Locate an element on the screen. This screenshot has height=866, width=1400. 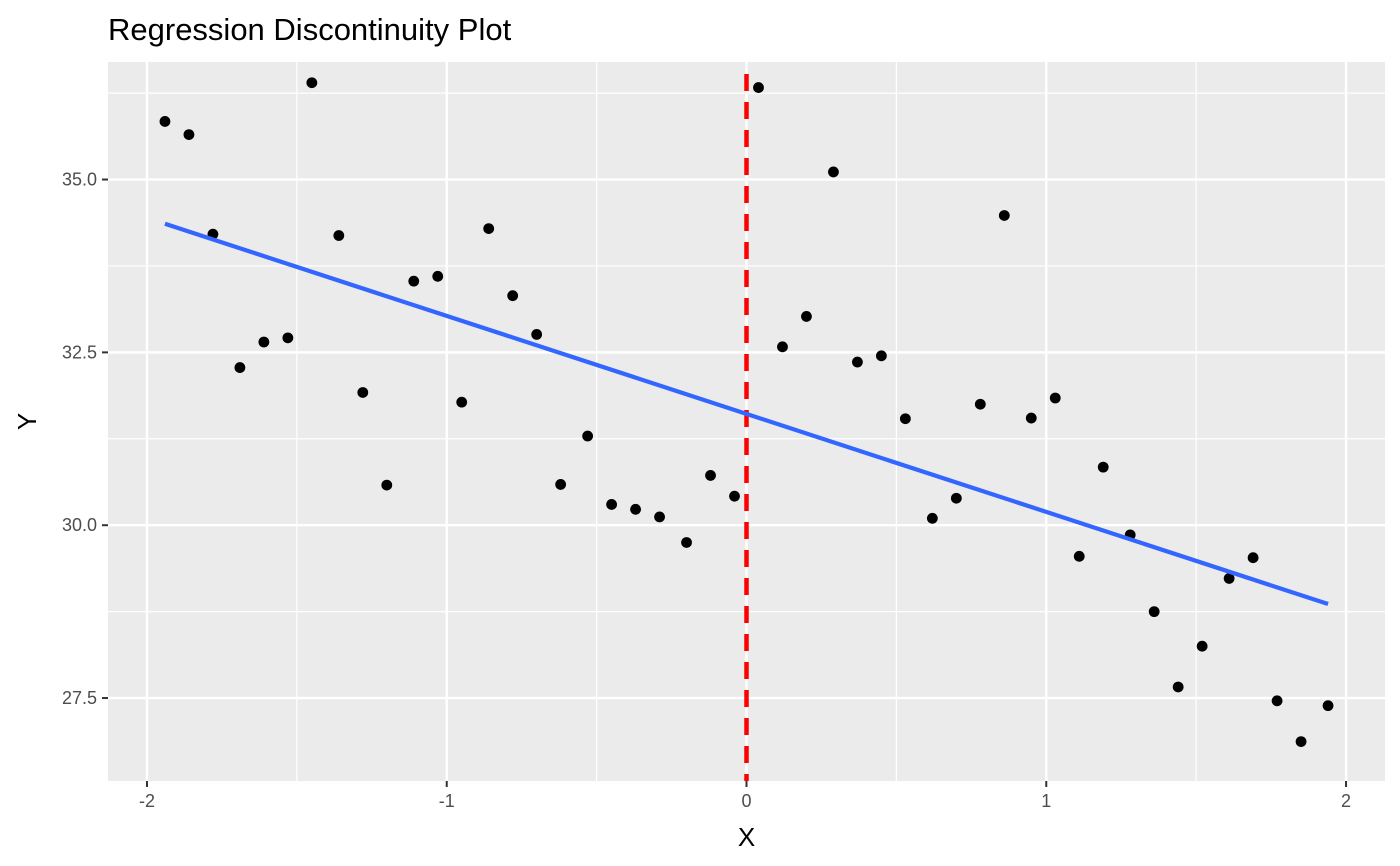
x-axis-ticks: -2 -1 0 1 2 is located at coordinates (745, 796).